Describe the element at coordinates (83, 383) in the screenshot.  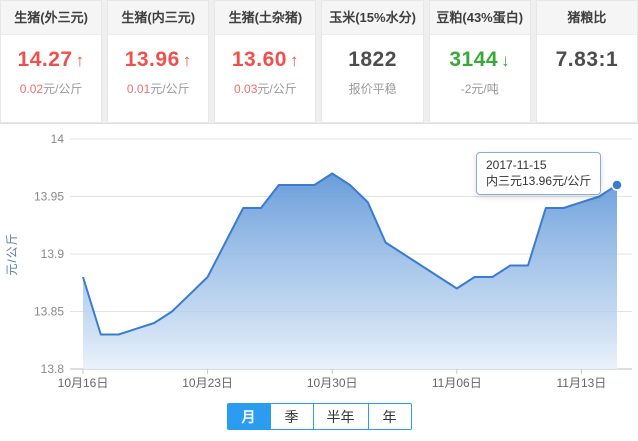
I see `svg-text: 10月16日` at that location.